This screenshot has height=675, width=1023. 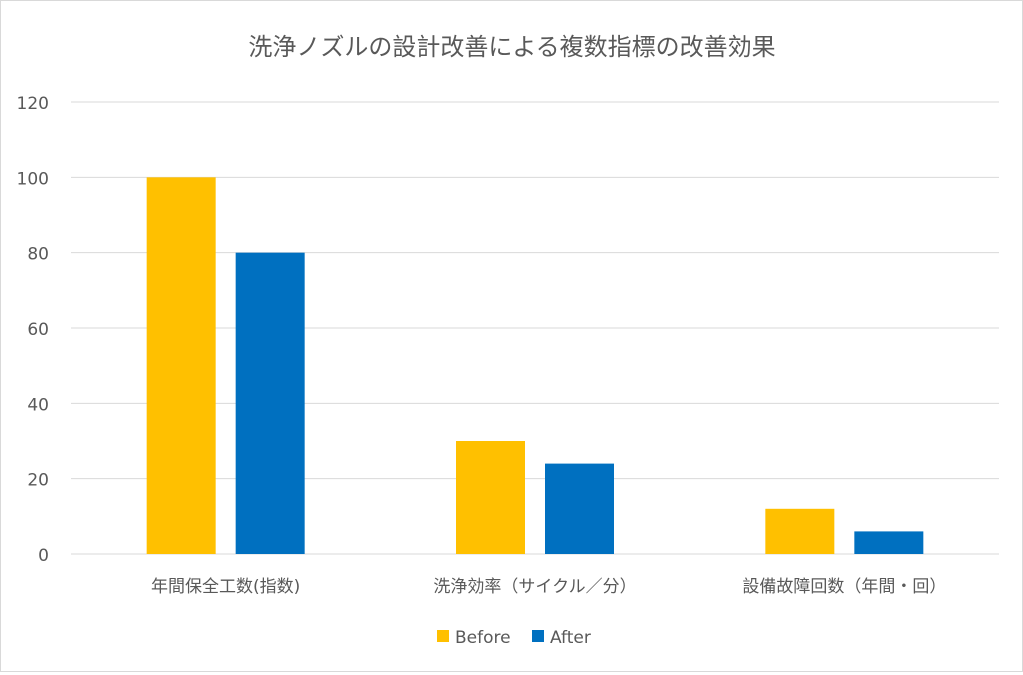 I want to click on legend-label-after: After, so click(x=570, y=638).